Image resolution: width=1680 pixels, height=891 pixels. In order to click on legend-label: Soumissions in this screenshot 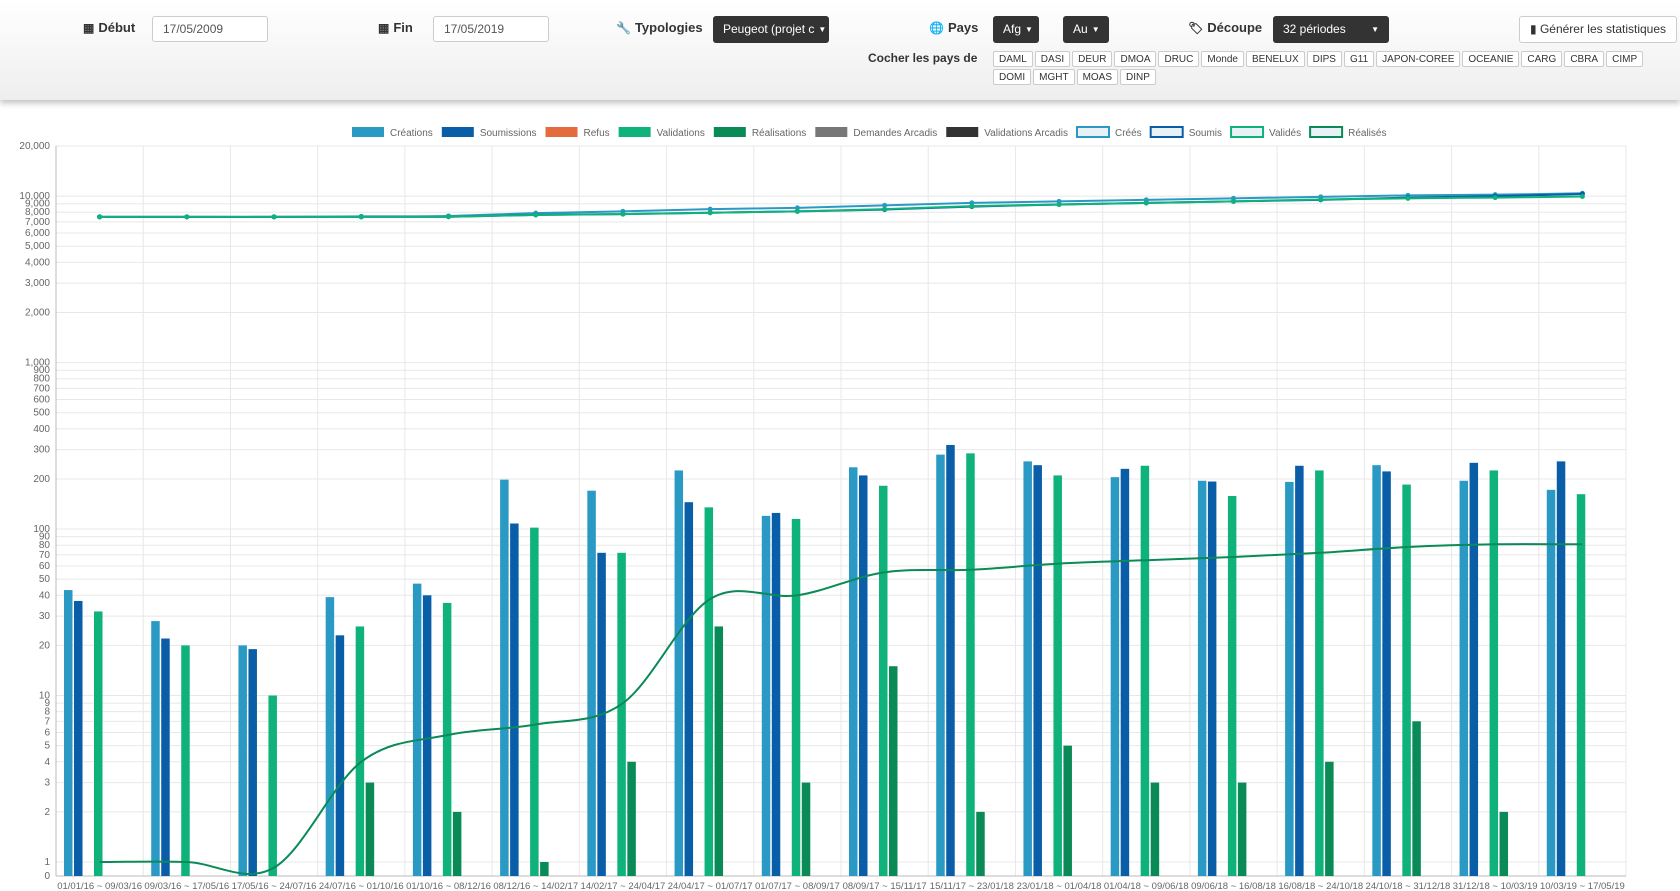, I will do `click(508, 133)`.